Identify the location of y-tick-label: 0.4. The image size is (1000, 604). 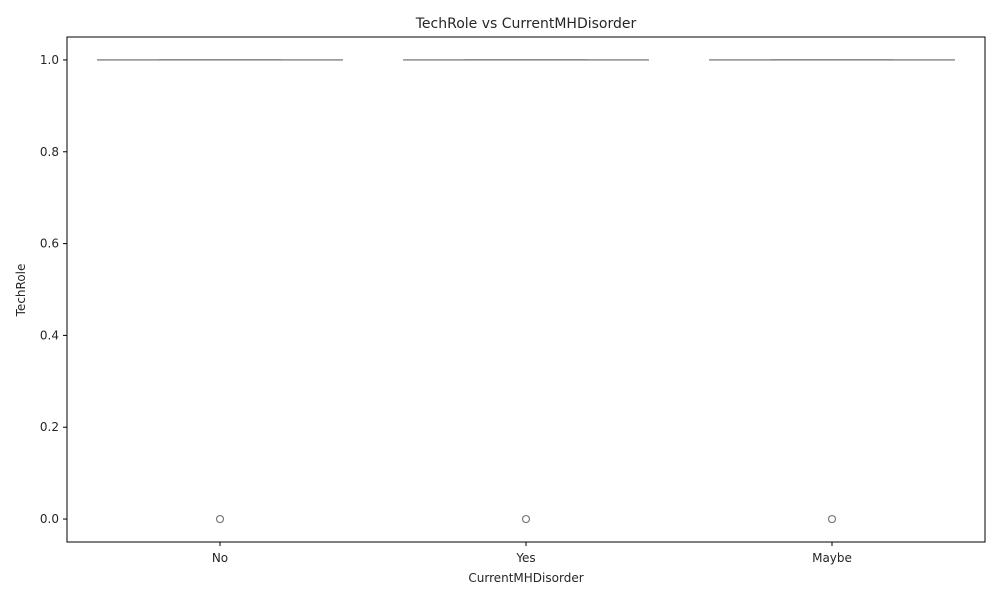
(49, 335).